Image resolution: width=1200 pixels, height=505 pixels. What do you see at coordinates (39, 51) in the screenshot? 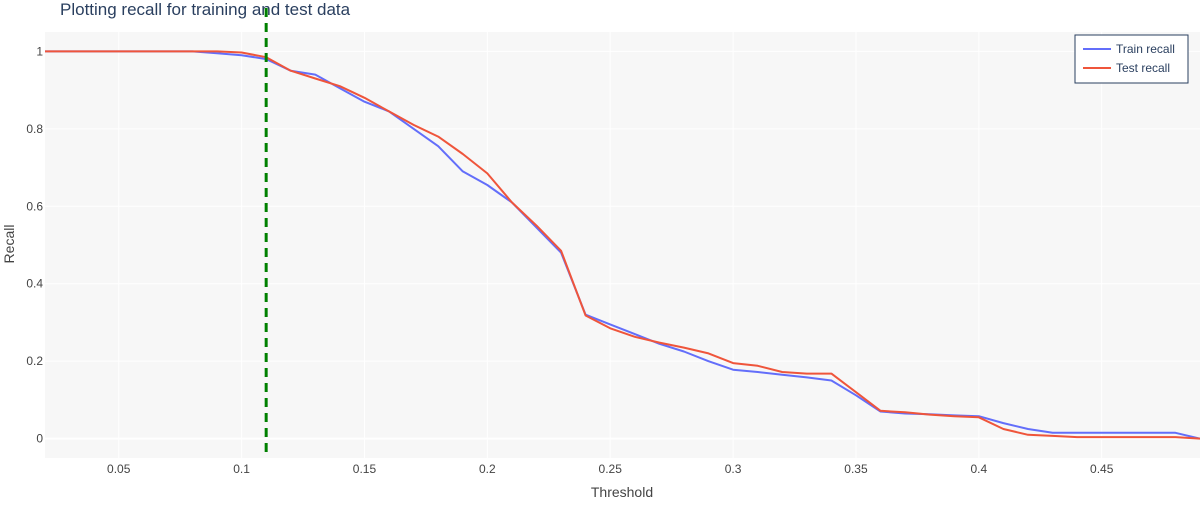
I see `y-tick-label: 1` at bounding box center [39, 51].